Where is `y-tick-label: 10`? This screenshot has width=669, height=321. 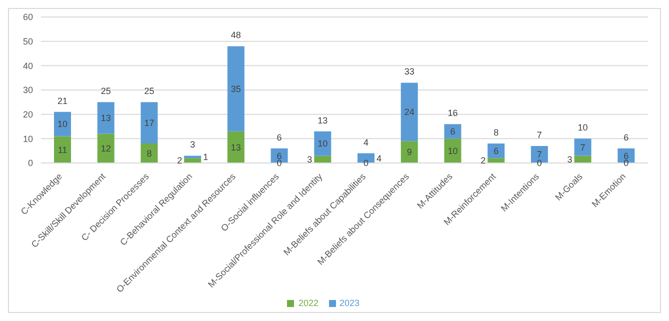
y-tick-label: 10 is located at coordinates (27, 139).